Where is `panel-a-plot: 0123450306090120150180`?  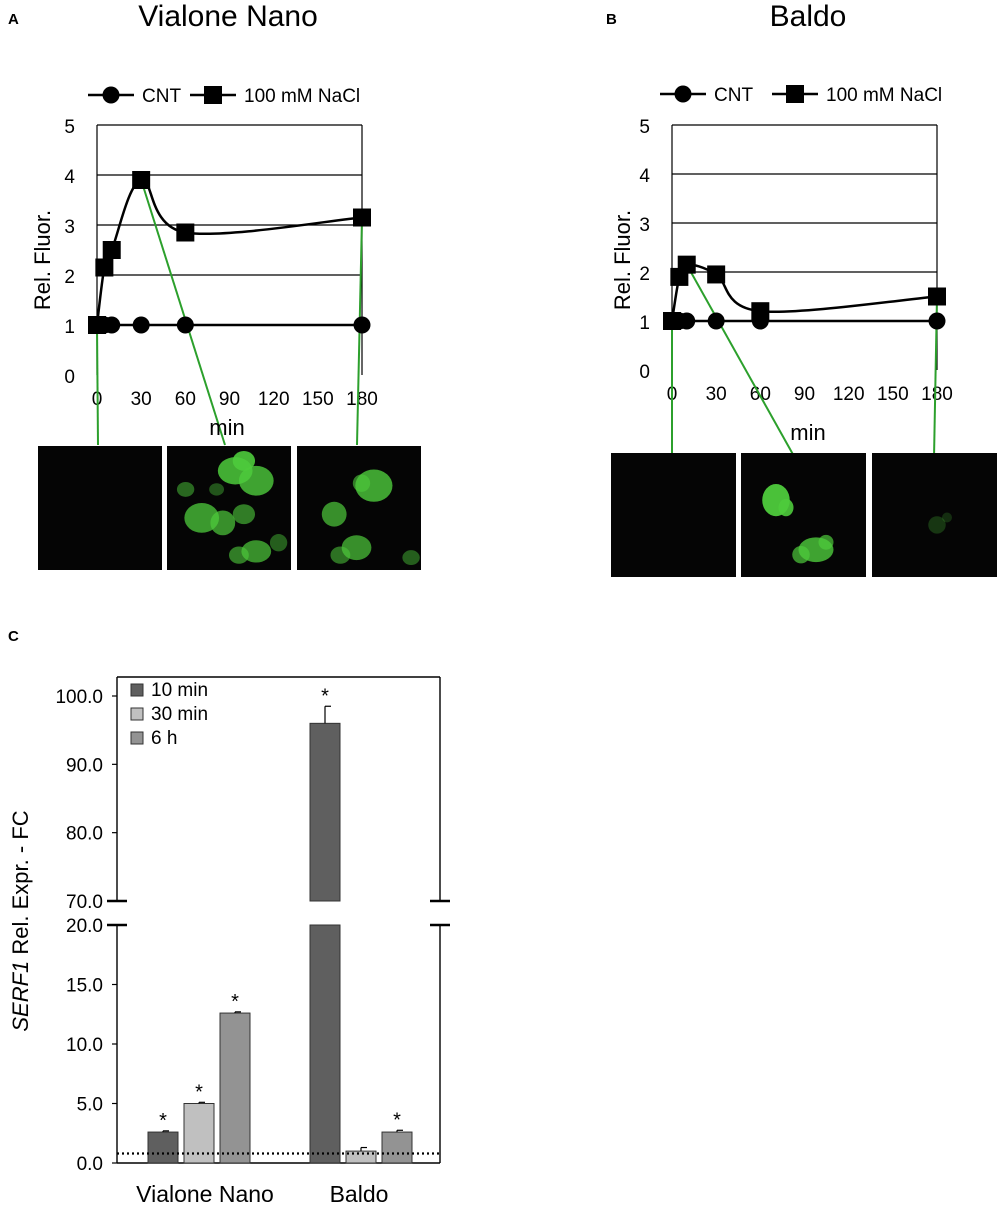 panel-a-plot: 0123450306090120150180 is located at coordinates (221, 281).